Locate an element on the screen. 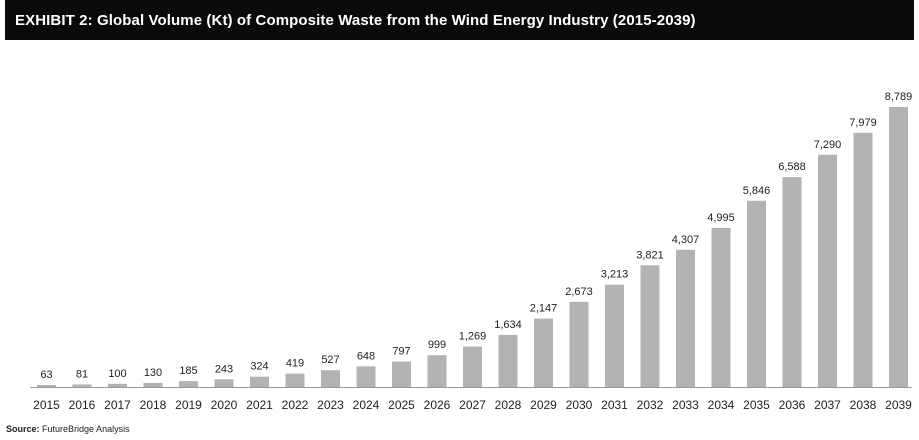  x-tick-label-2019: 2019 is located at coordinates (188, 405).